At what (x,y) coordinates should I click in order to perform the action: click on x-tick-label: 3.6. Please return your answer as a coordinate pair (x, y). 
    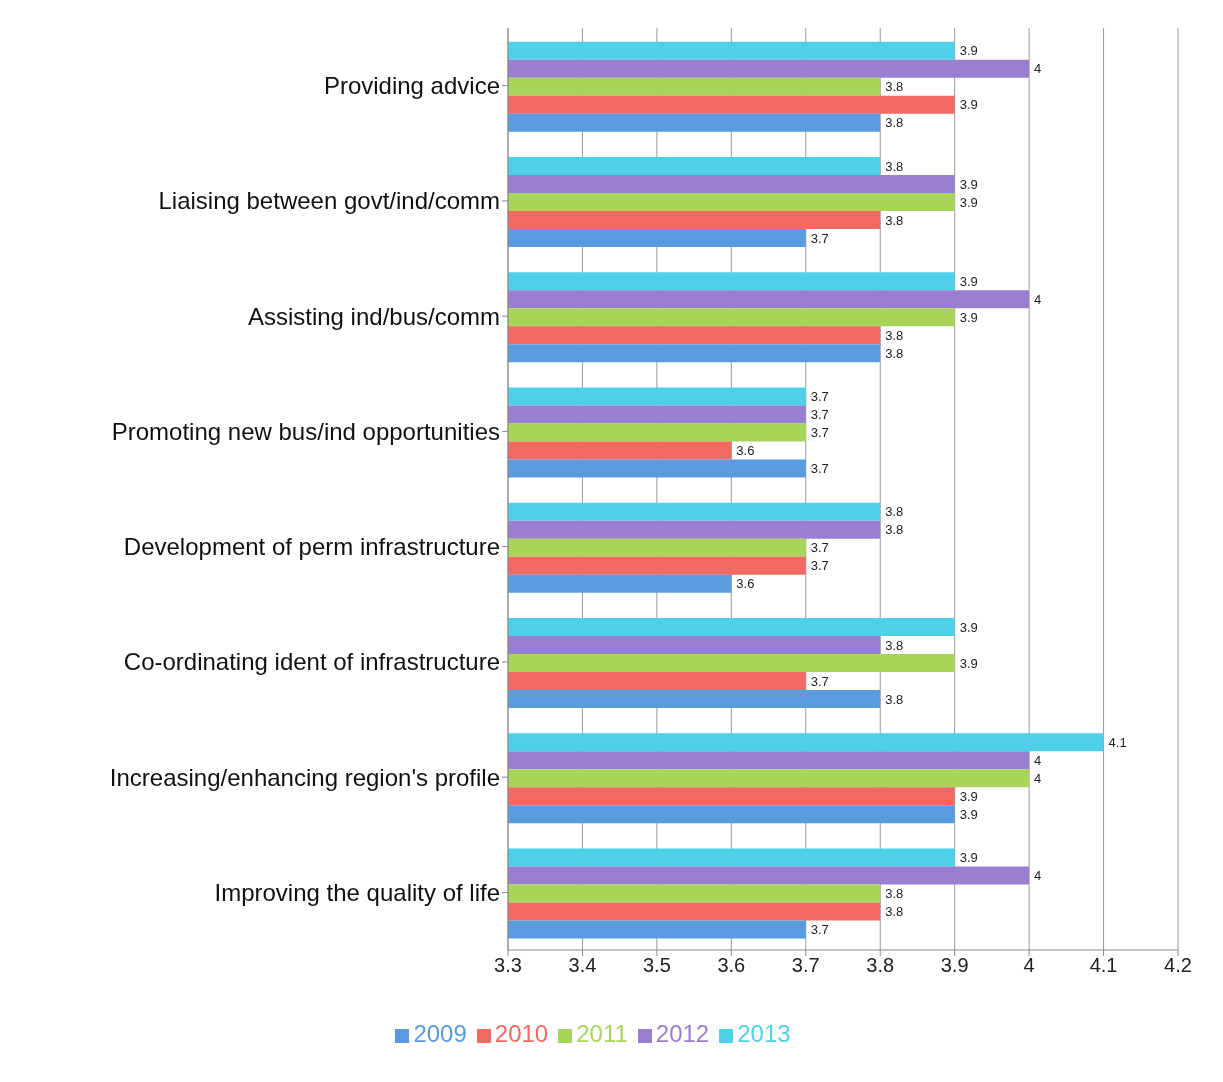
    Looking at the image, I should click on (731, 965).